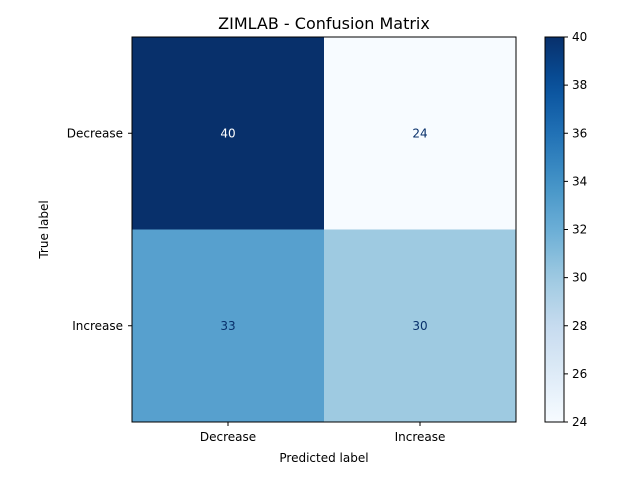 The image size is (640, 480). What do you see at coordinates (579, 422) in the screenshot?
I see `colorbar-tick-label: 24` at bounding box center [579, 422].